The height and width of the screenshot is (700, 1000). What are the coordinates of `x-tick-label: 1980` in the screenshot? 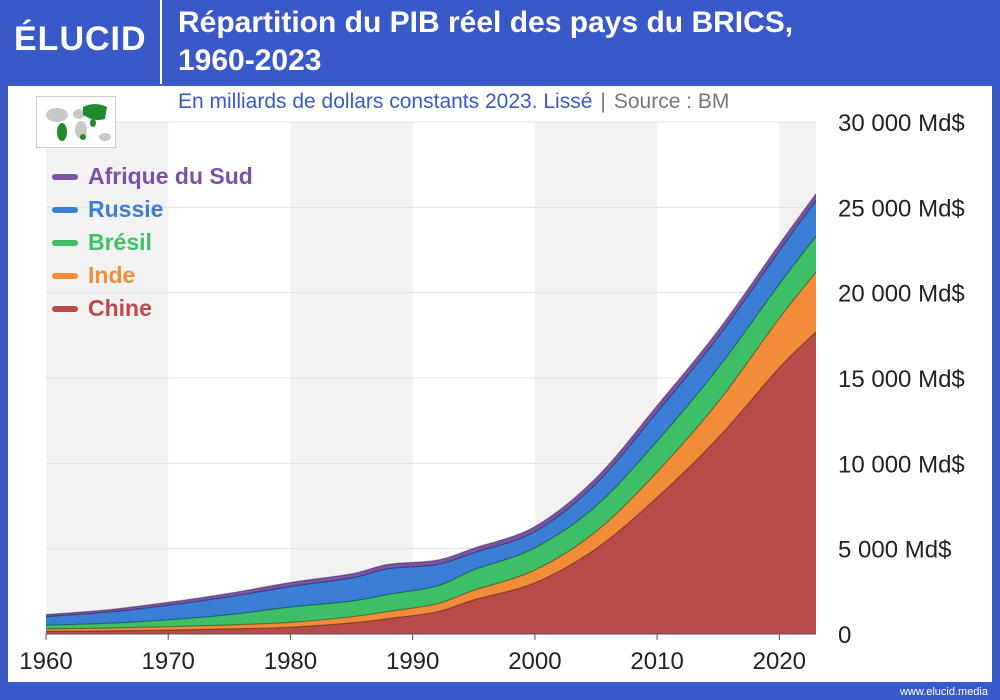 It's located at (290, 661).